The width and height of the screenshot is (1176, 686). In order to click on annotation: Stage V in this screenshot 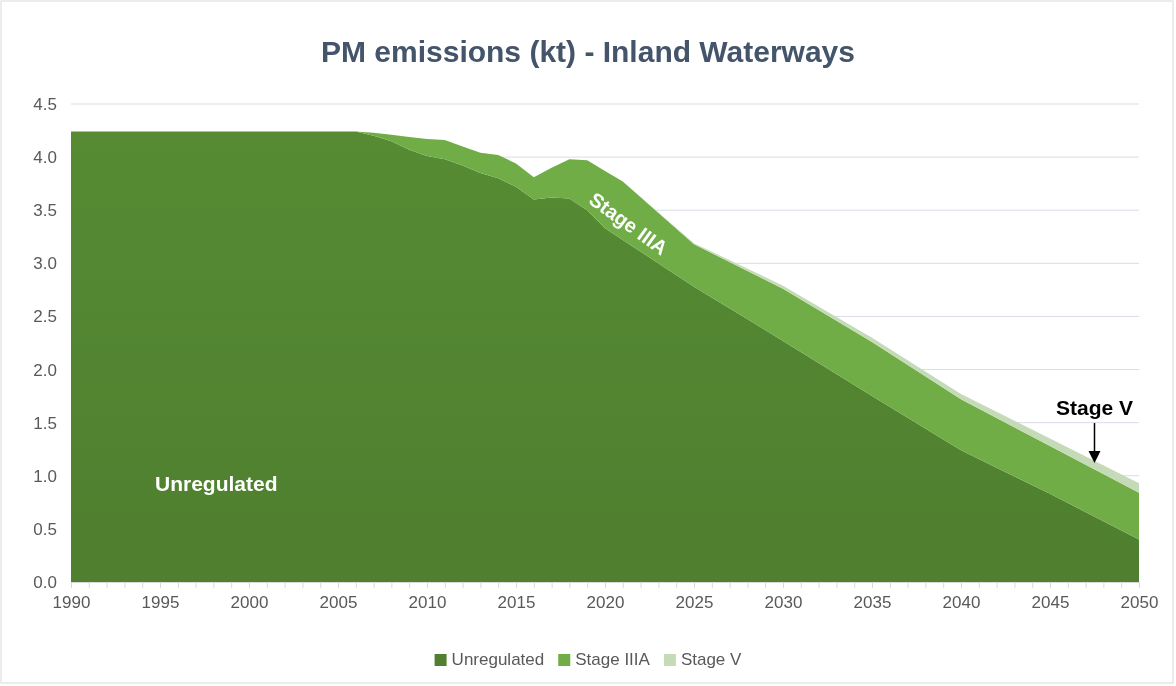, I will do `click(1094, 408)`.